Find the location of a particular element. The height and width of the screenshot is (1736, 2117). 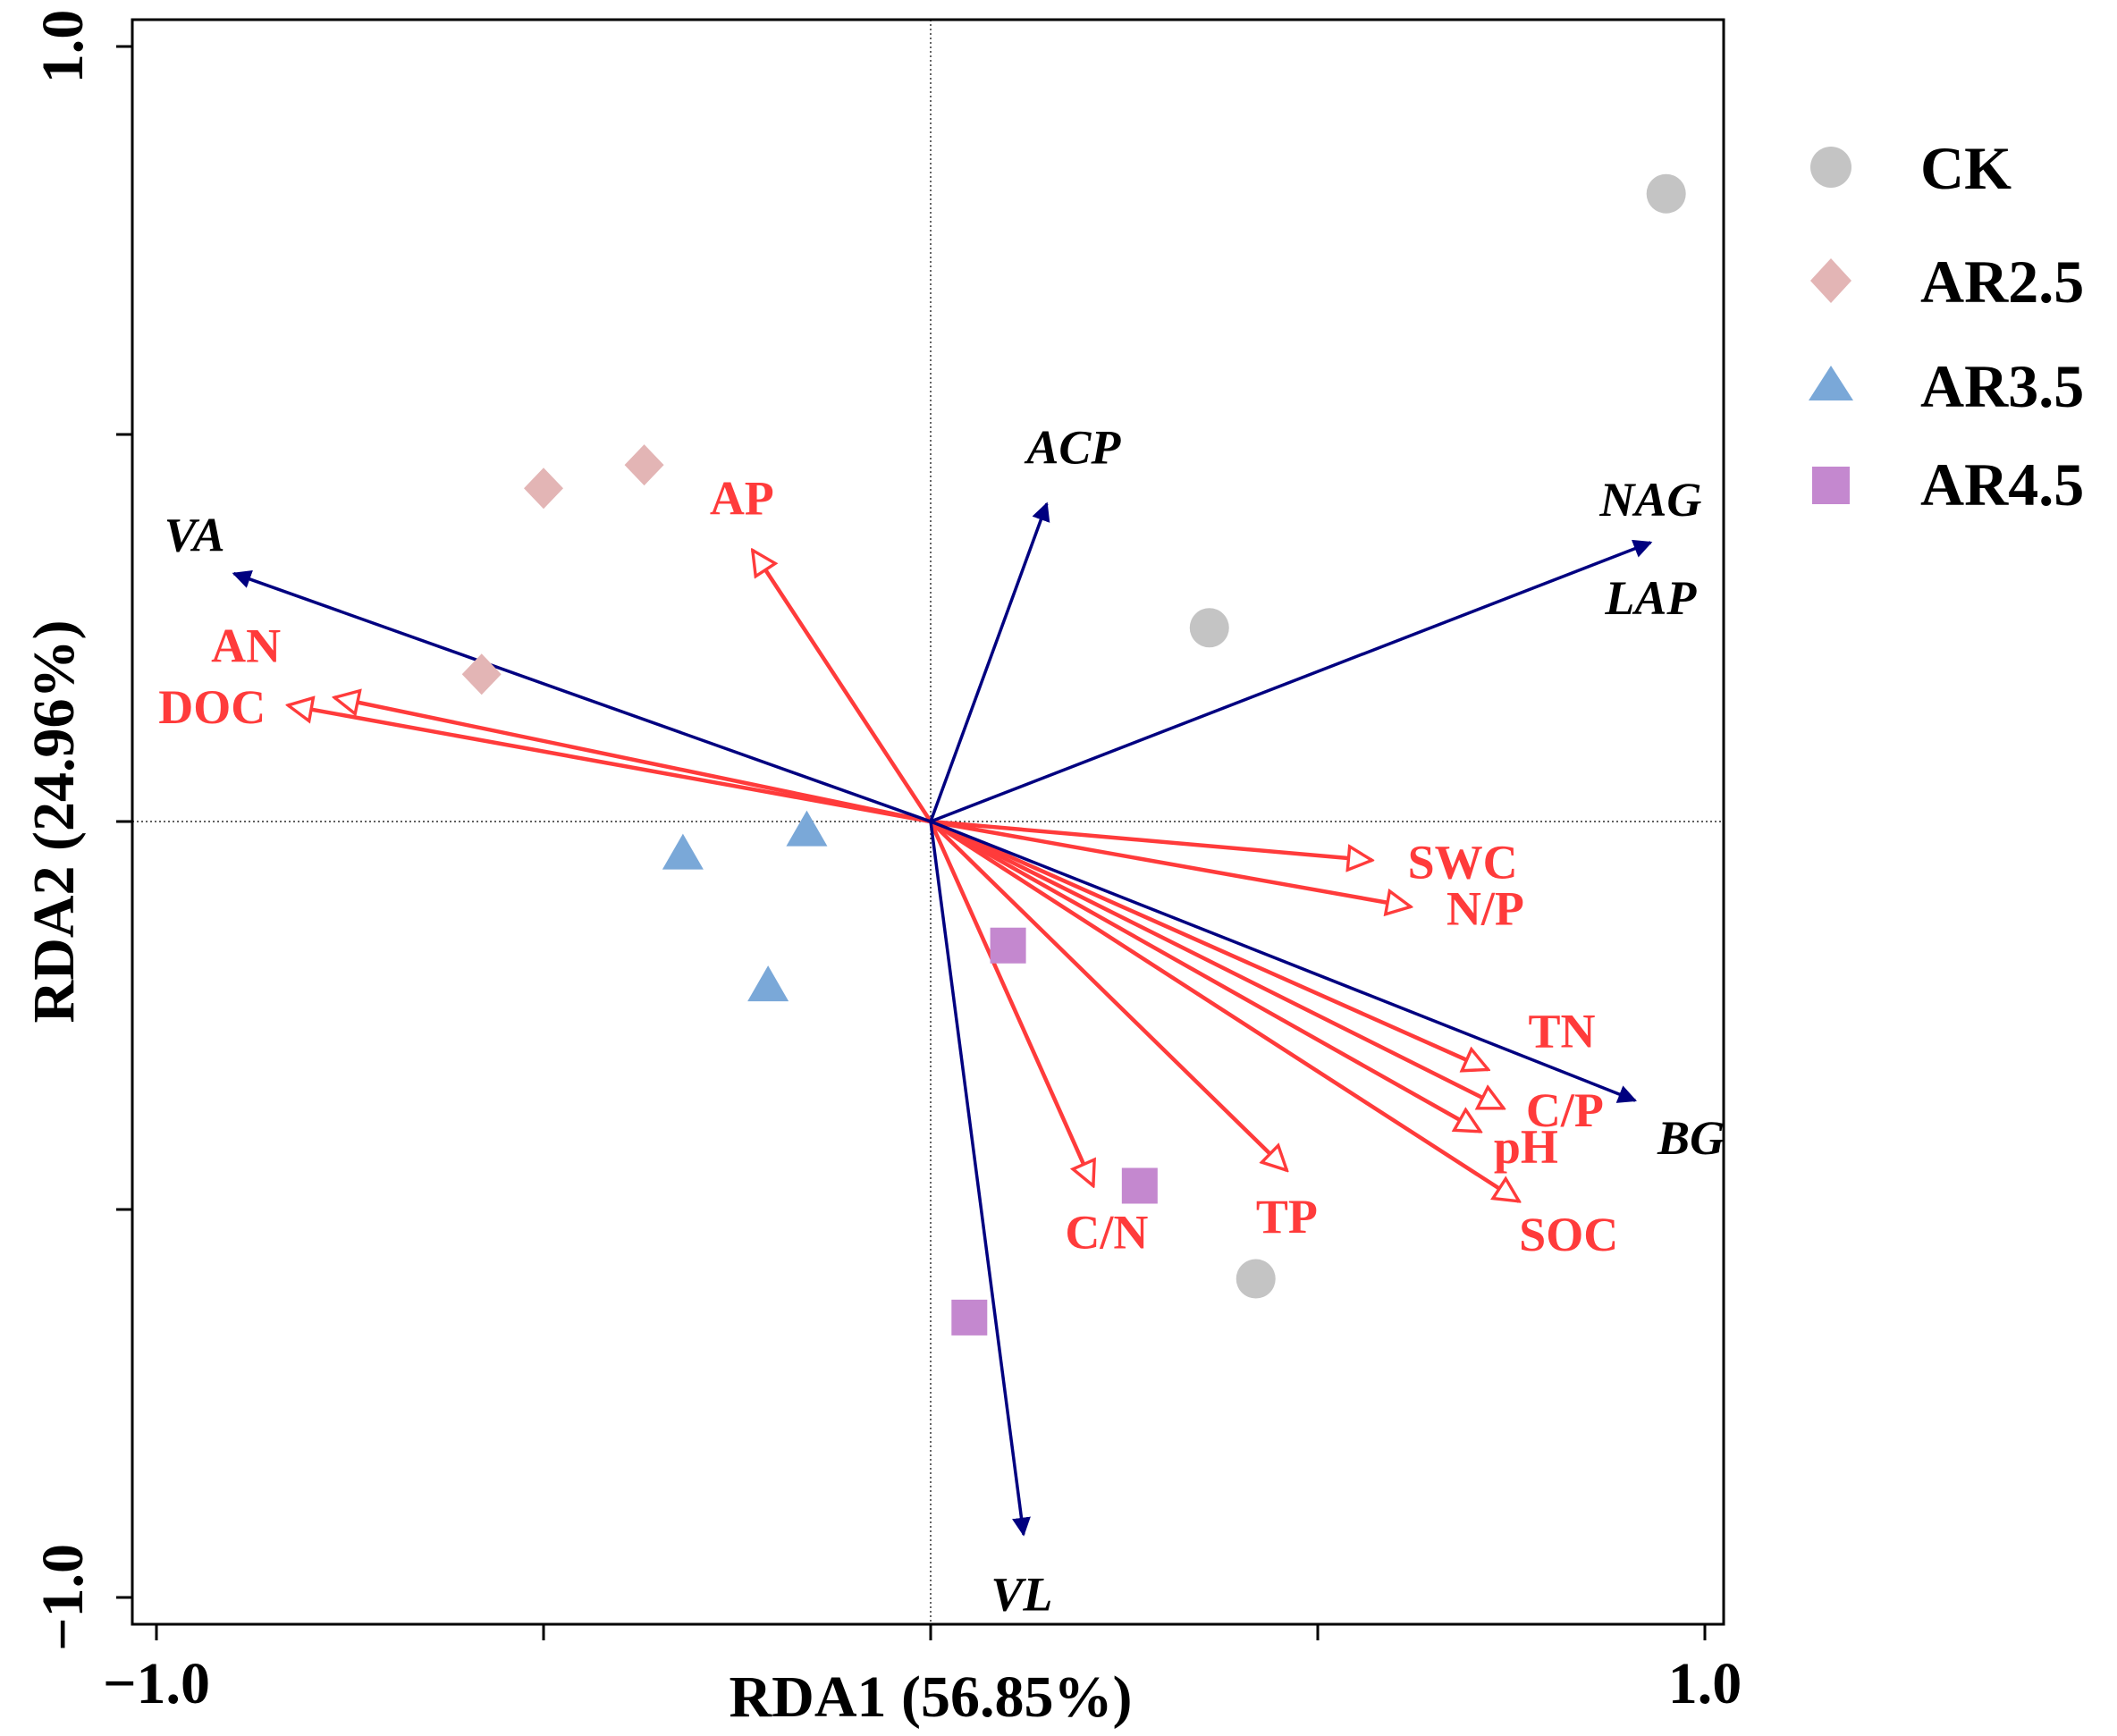

env-vector-label-doc: DOC is located at coordinates (212, 707).